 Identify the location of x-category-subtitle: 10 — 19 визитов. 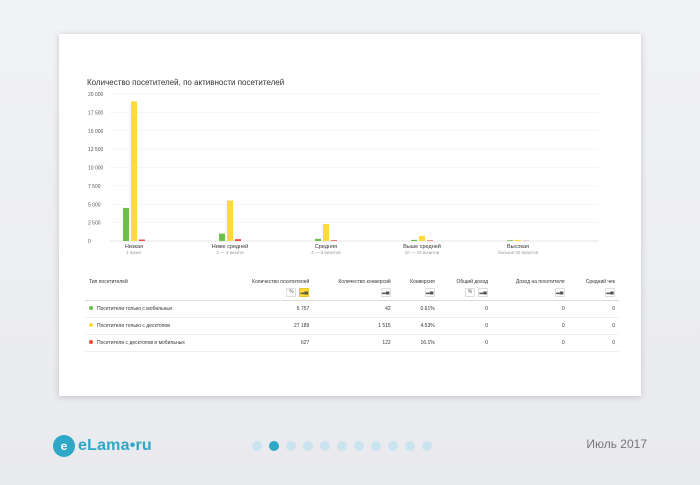
(422, 252).